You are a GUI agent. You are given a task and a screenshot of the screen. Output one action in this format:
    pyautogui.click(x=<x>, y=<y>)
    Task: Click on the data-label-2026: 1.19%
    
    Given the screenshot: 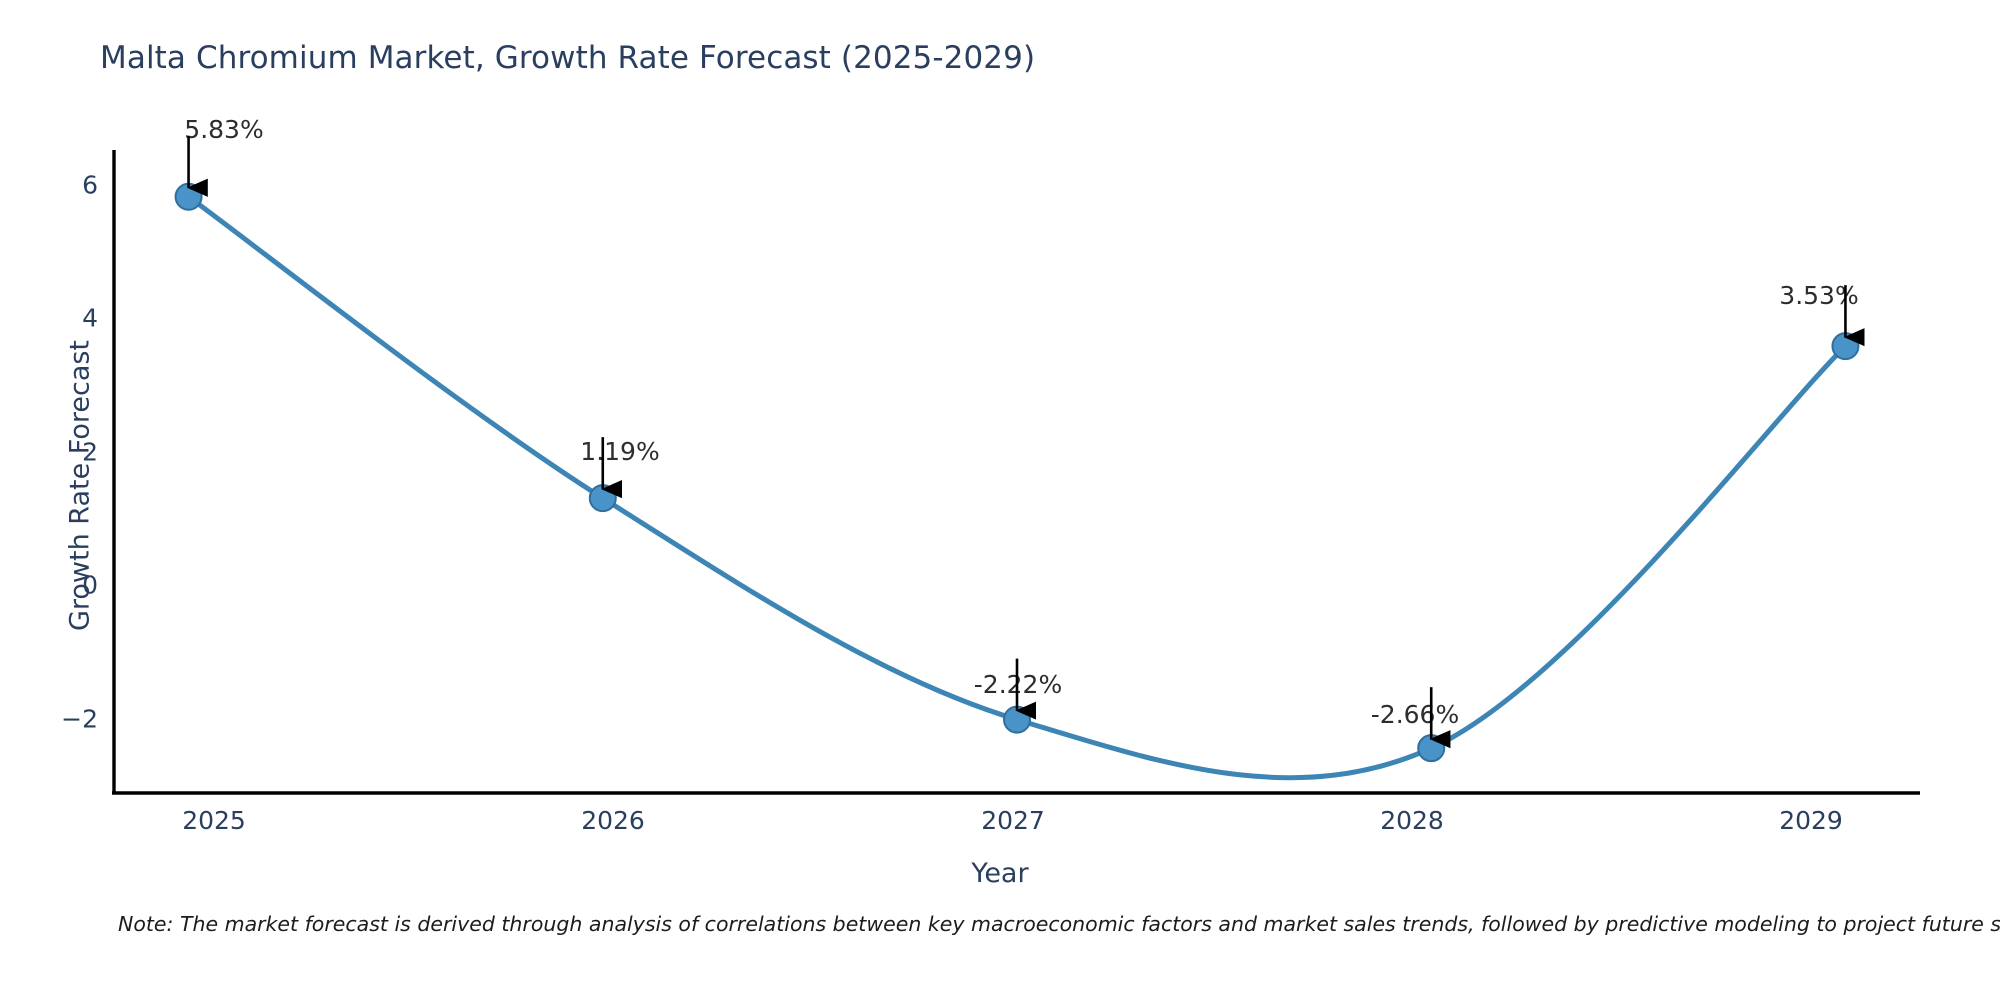 What is the action you would take?
    pyautogui.click(x=620, y=451)
    